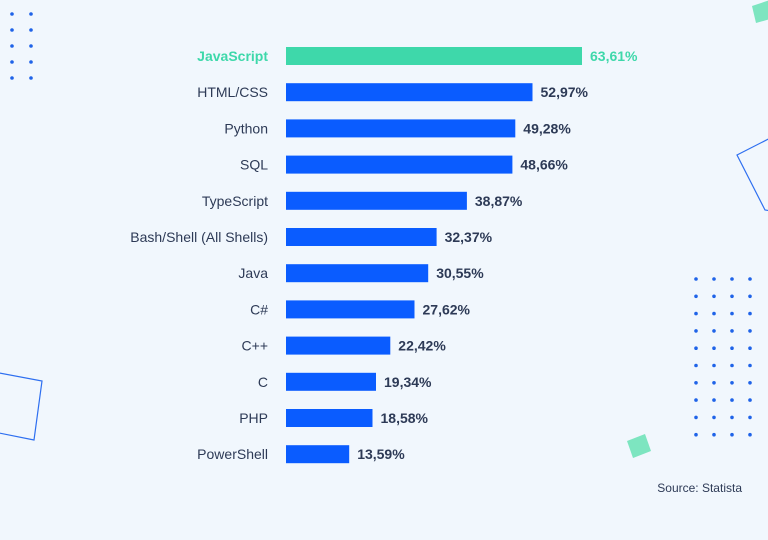 This screenshot has height=540, width=768. What do you see at coordinates (253, 418) in the screenshot?
I see `category-label: PHP` at bounding box center [253, 418].